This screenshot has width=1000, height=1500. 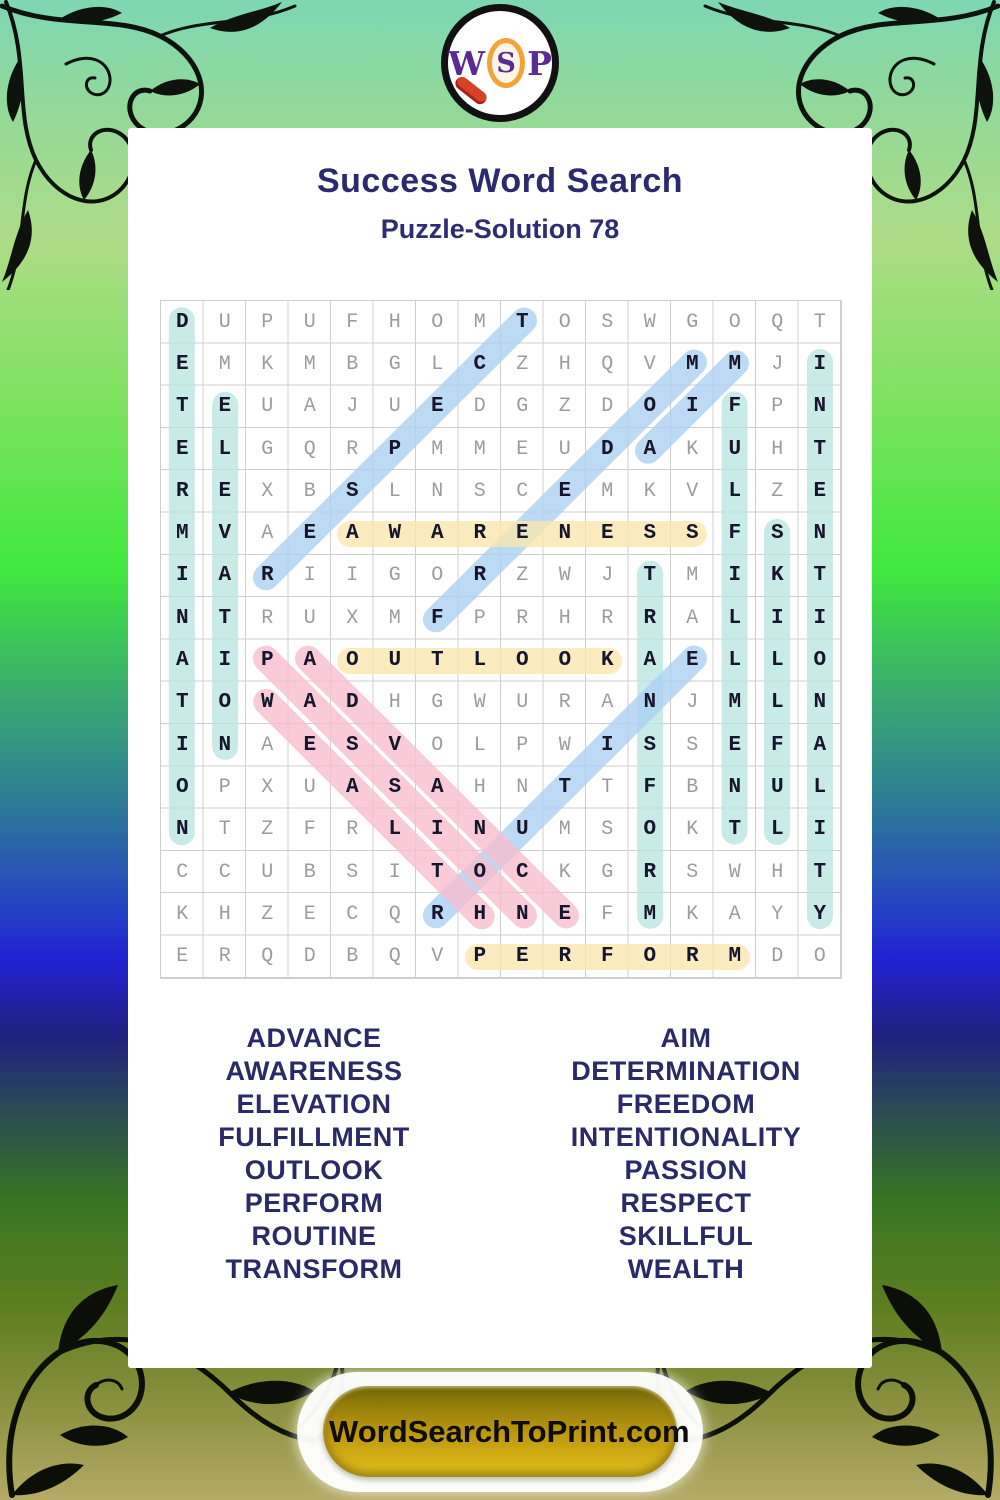 I want to click on word-item: ELEVATION, so click(x=314, y=1104).